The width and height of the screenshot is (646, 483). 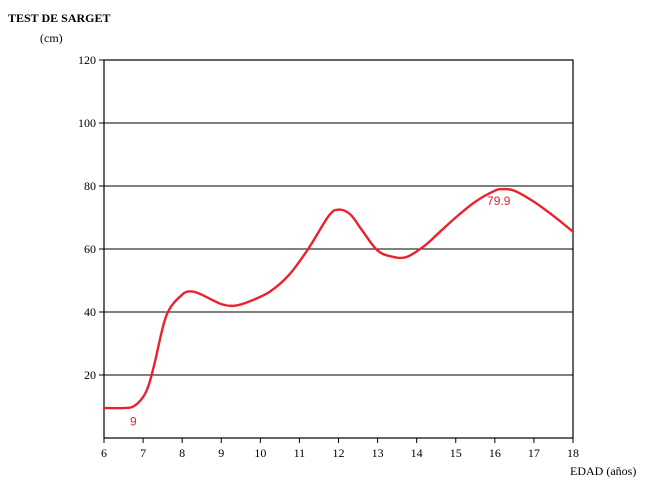 What do you see at coordinates (603, 471) in the screenshot?
I see `x-axis-label: EDAD (años)` at bounding box center [603, 471].